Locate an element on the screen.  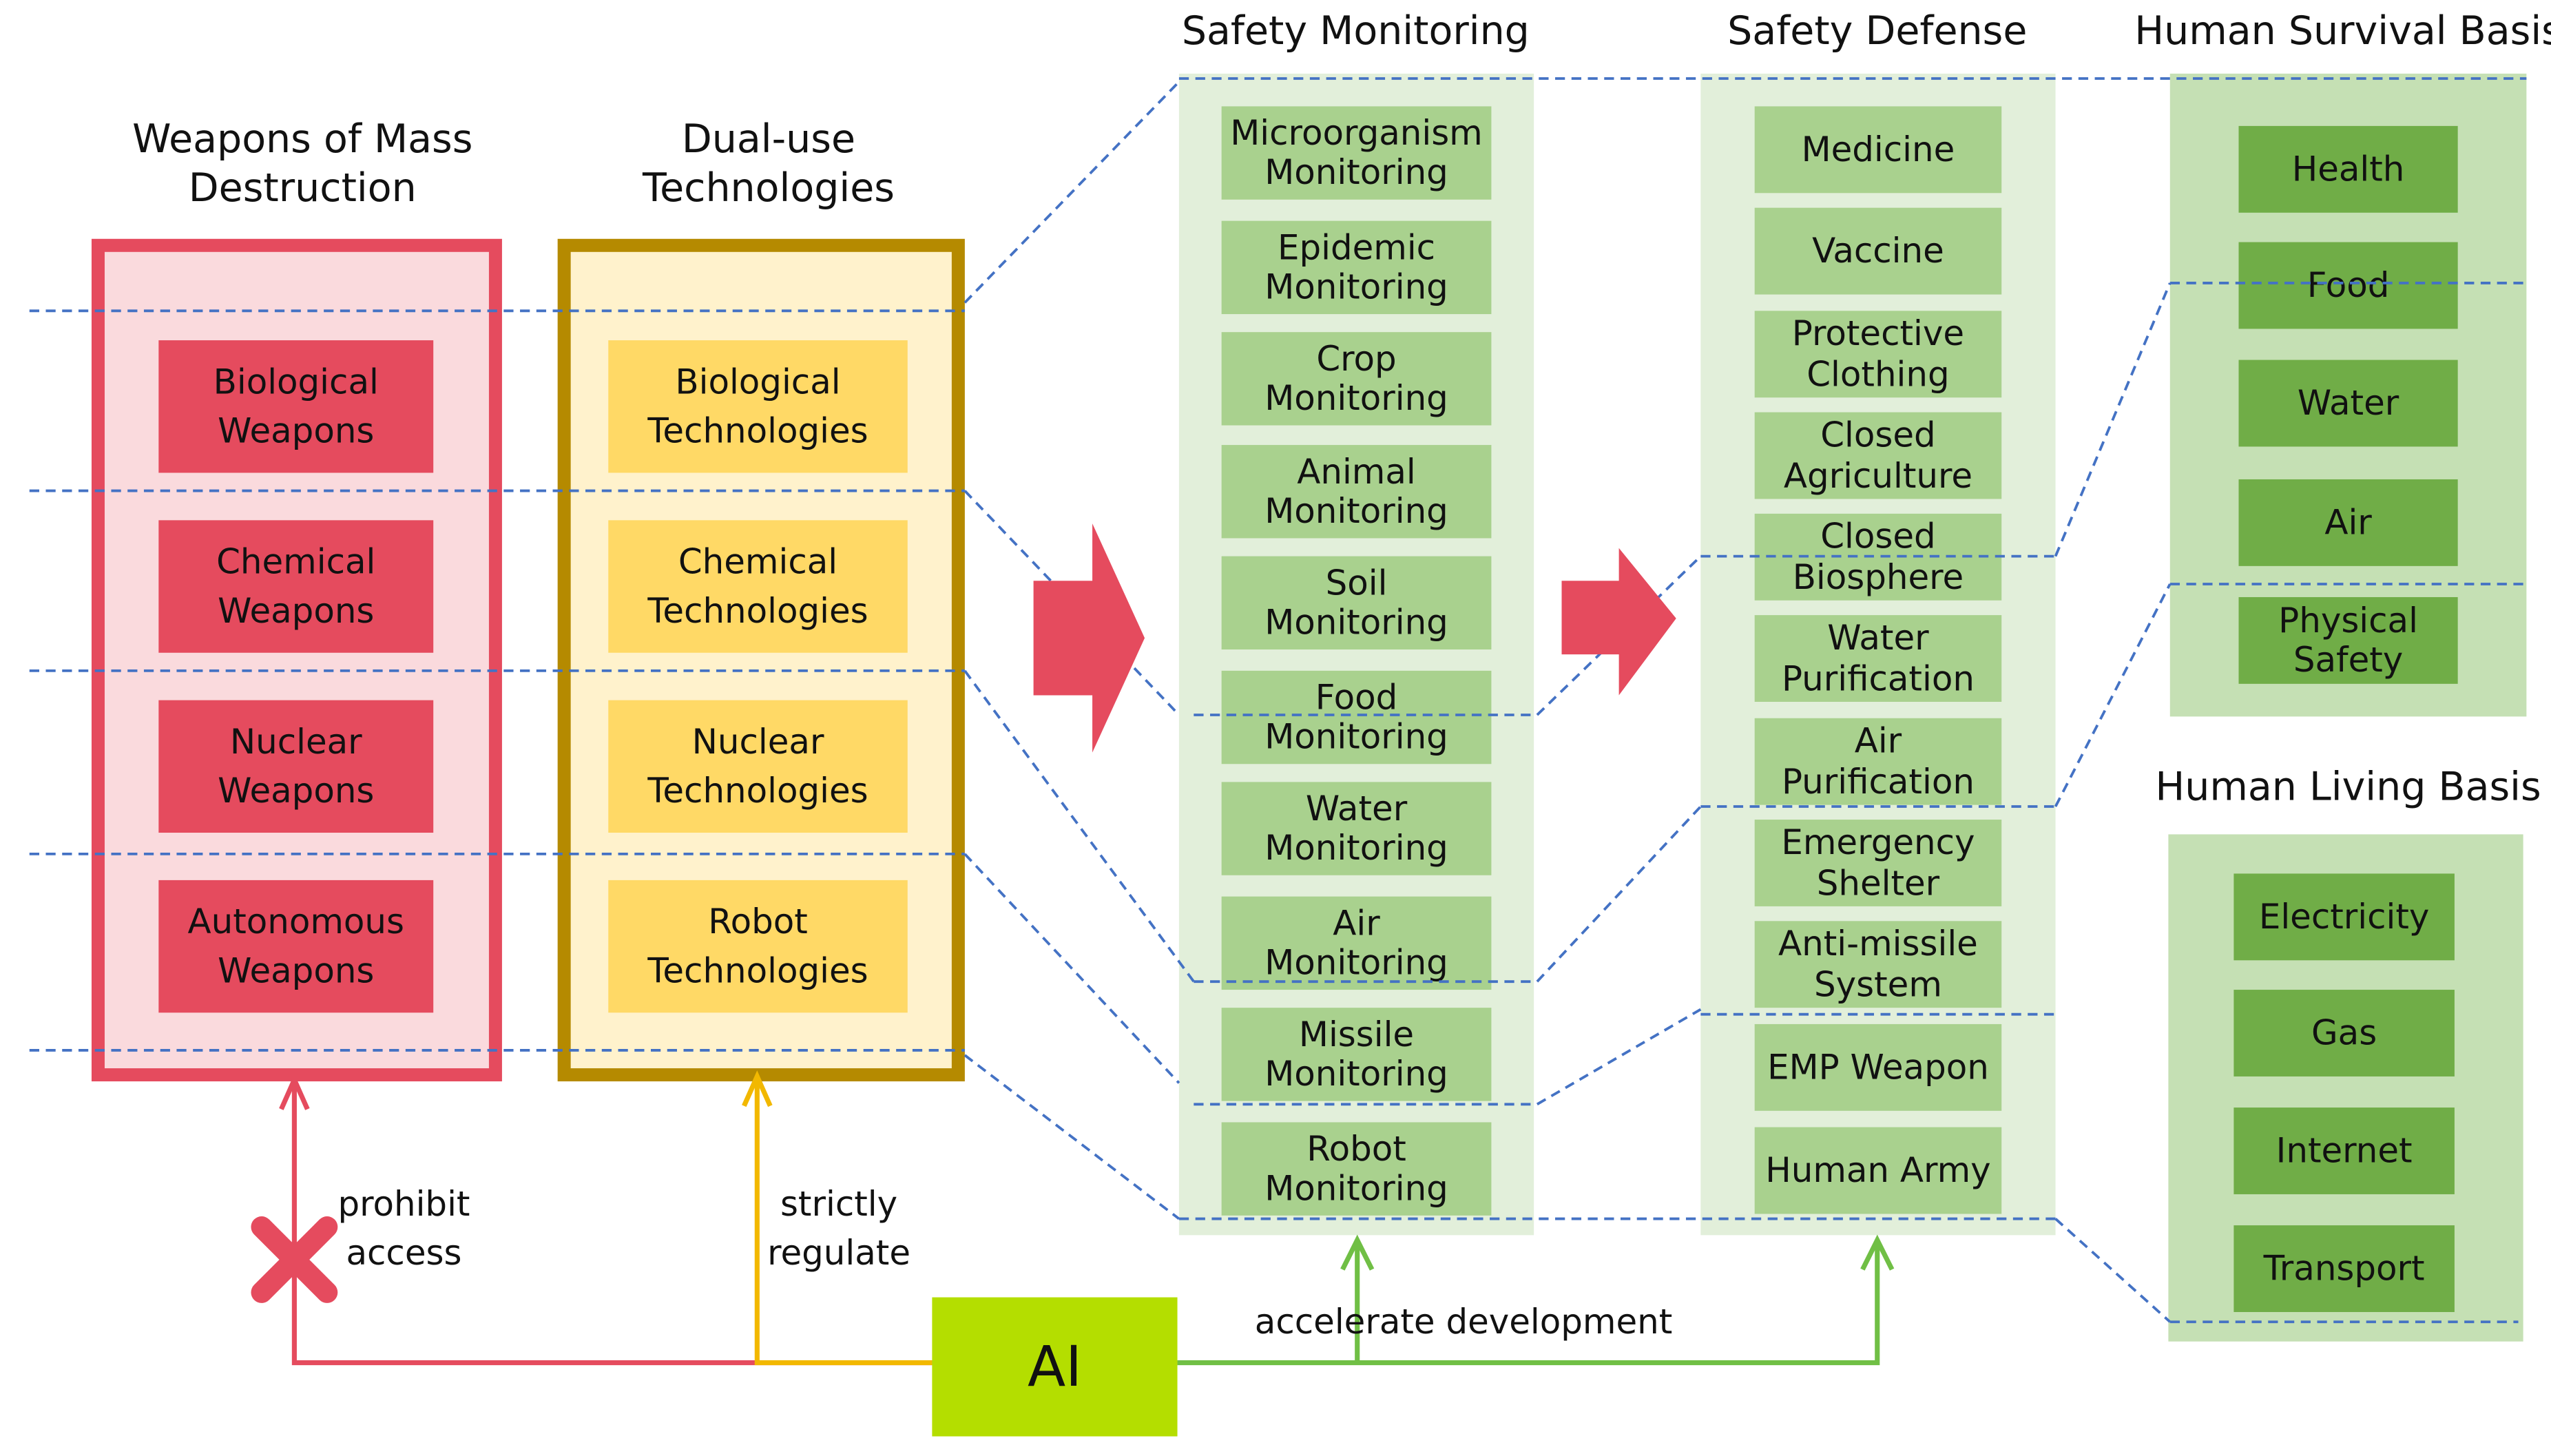
regulate-connector is located at coordinates (843, 1222).